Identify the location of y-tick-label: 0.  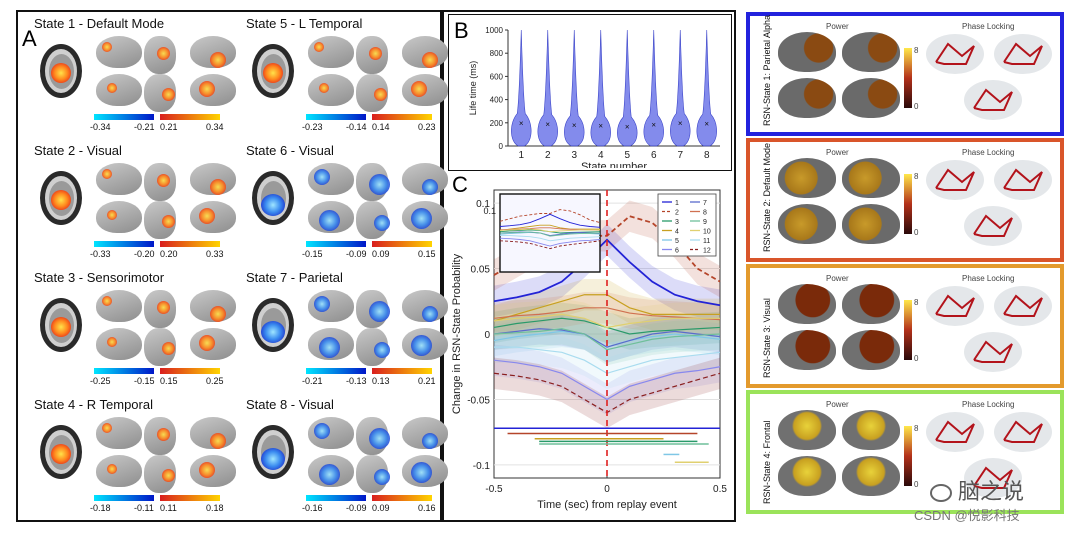
(501, 146).